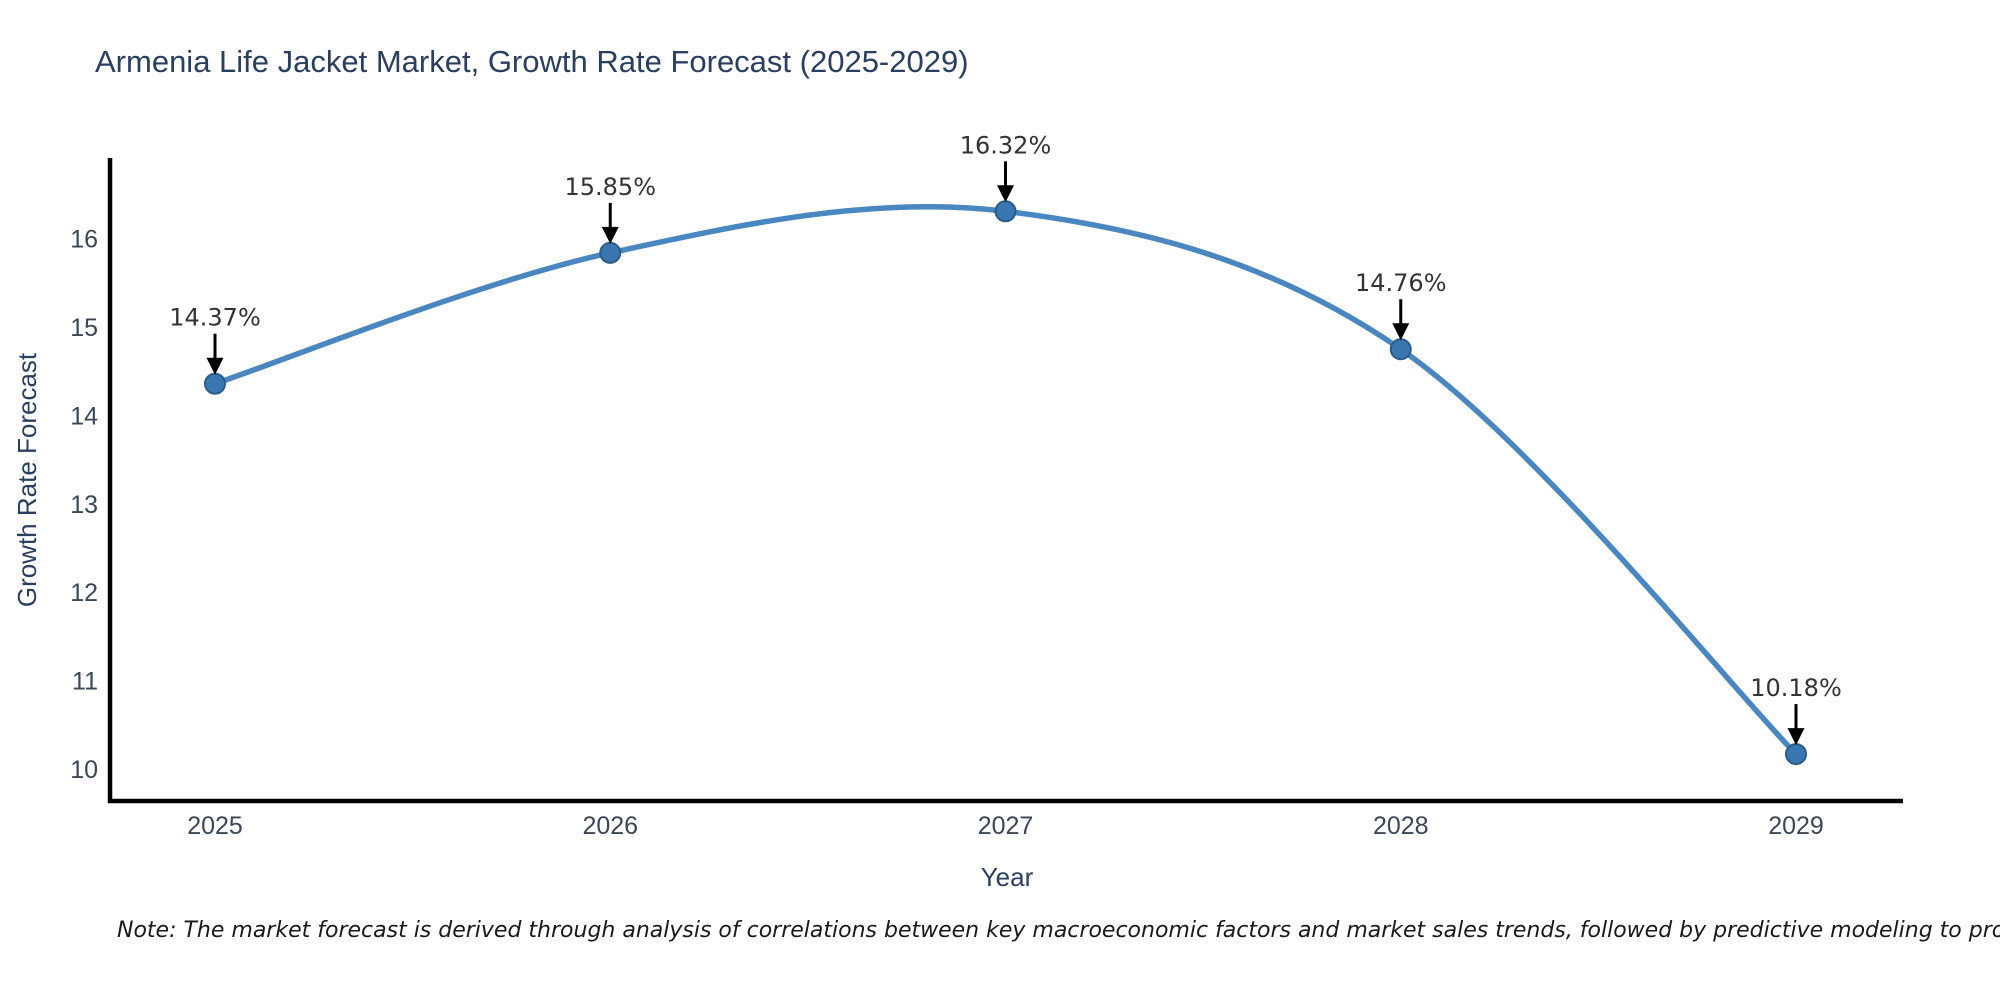 The image size is (2000, 1000). What do you see at coordinates (1796, 688) in the screenshot?
I see `point-label: 10.18%` at bounding box center [1796, 688].